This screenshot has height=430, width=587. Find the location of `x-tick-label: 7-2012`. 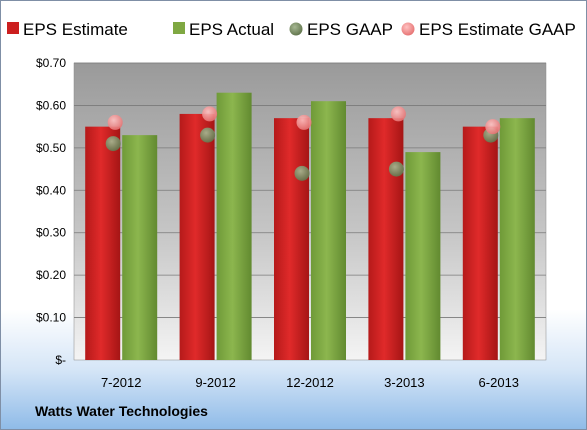

x-tick-label: 7-2012 is located at coordinates (121, 382).